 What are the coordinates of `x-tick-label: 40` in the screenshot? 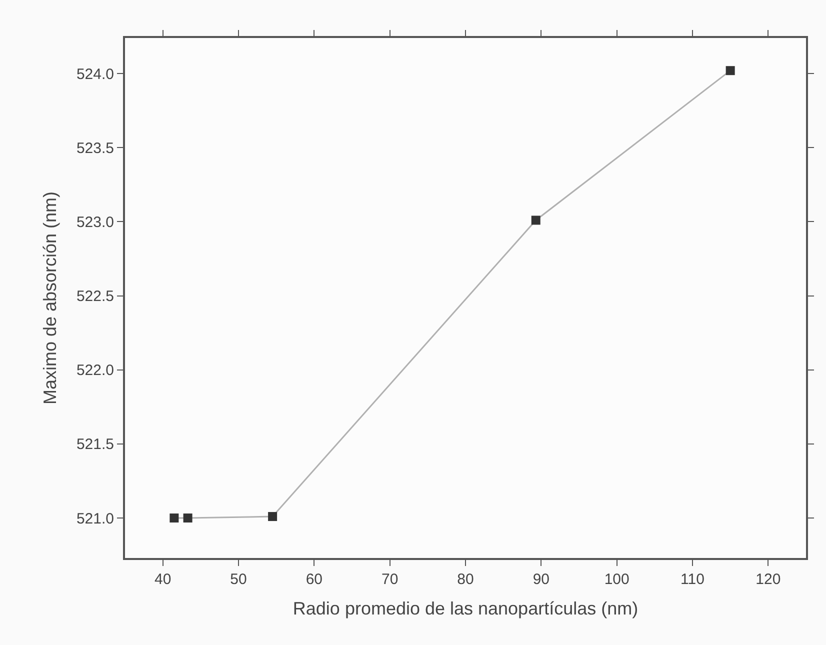 It's located at (163, 579).